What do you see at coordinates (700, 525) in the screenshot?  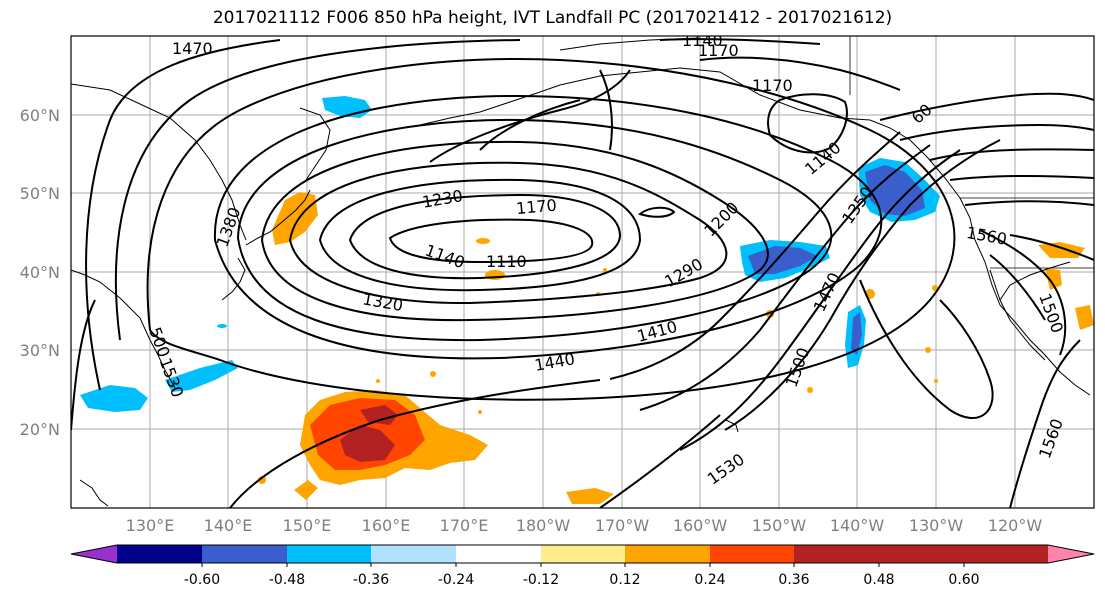 I see `lon-label: 160°W` at bounding box center [700, 525].